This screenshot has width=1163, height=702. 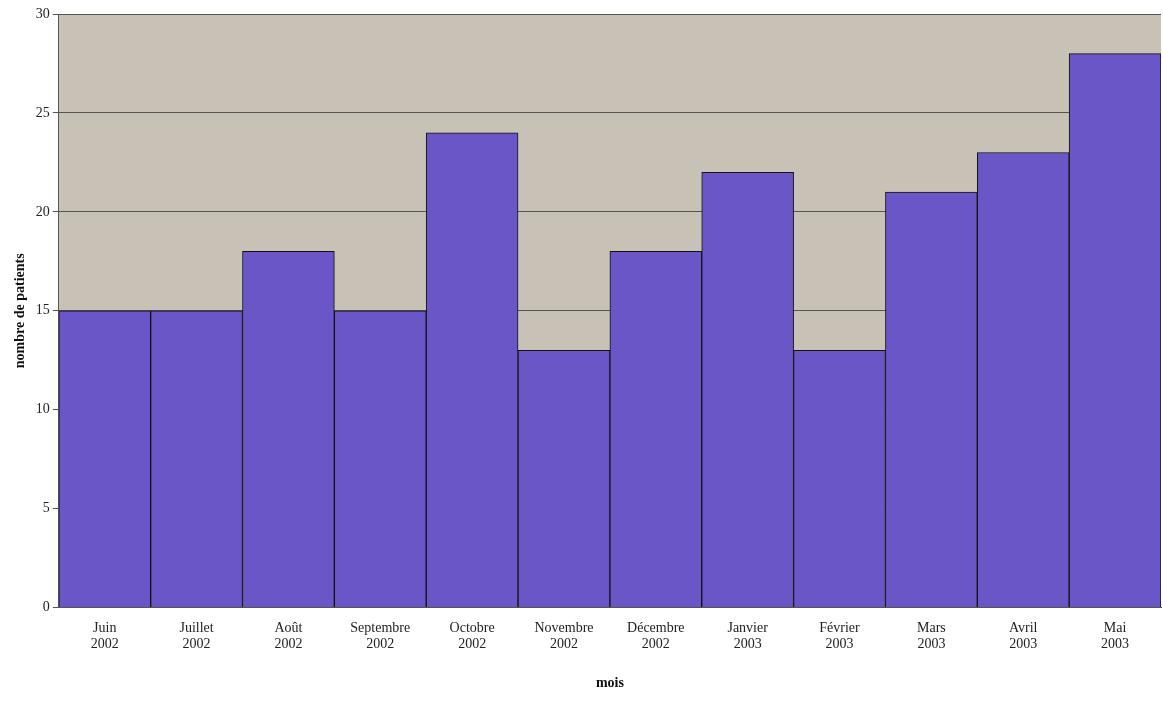 I want to click on y-tick-label: 10, so click(x=42, y=409).